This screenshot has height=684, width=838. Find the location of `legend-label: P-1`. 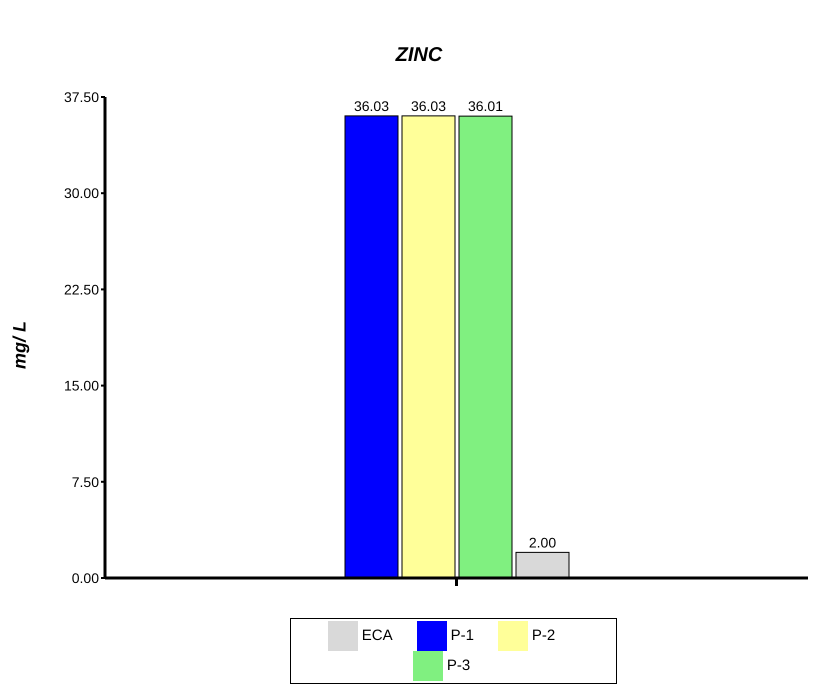

legend-label: P-1 is located at coordinates (462, 635).